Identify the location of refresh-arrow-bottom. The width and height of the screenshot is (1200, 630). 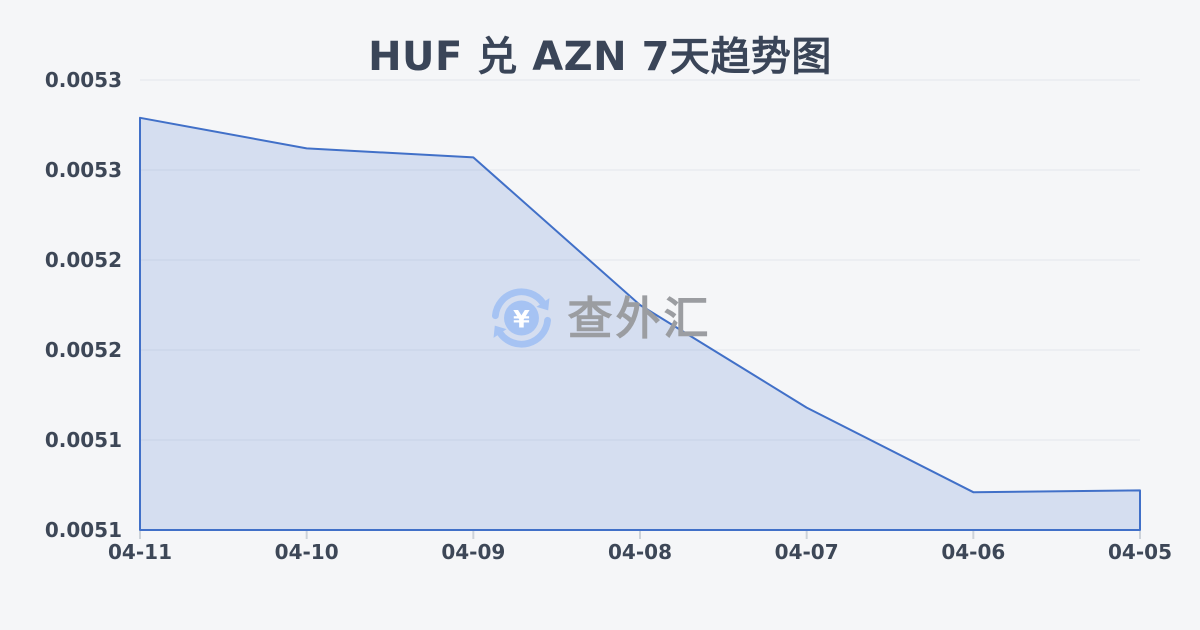
(523, 332).